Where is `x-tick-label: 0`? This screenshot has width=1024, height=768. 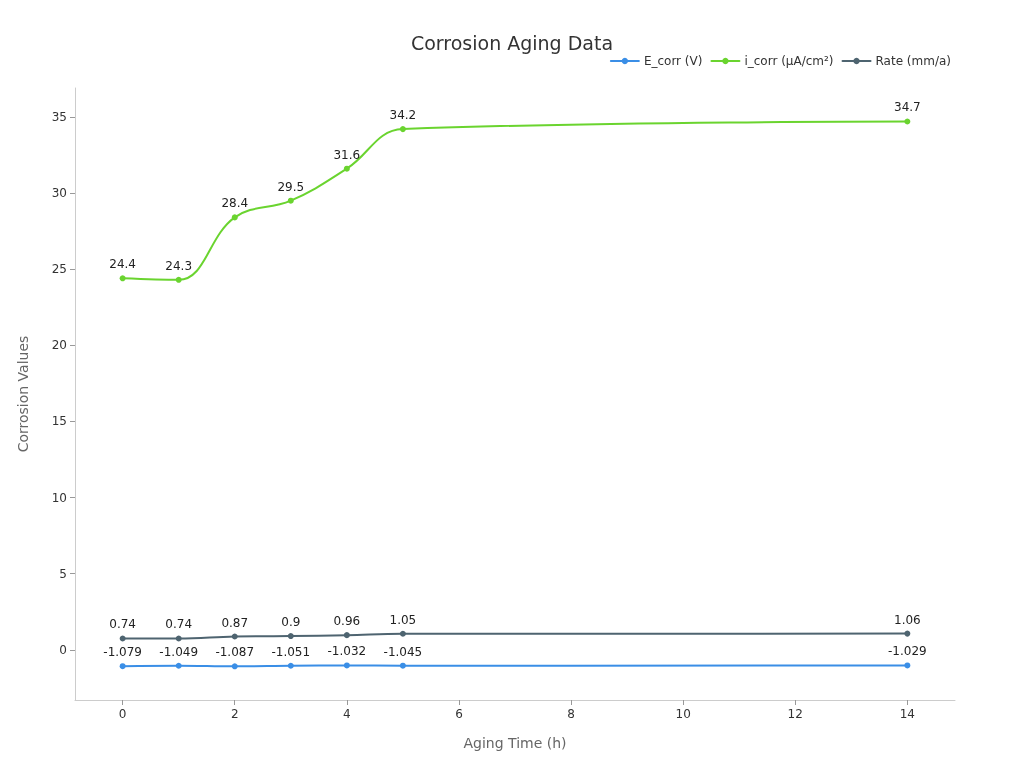 x-tick-label: 0 is located at coordinates (122, 714).